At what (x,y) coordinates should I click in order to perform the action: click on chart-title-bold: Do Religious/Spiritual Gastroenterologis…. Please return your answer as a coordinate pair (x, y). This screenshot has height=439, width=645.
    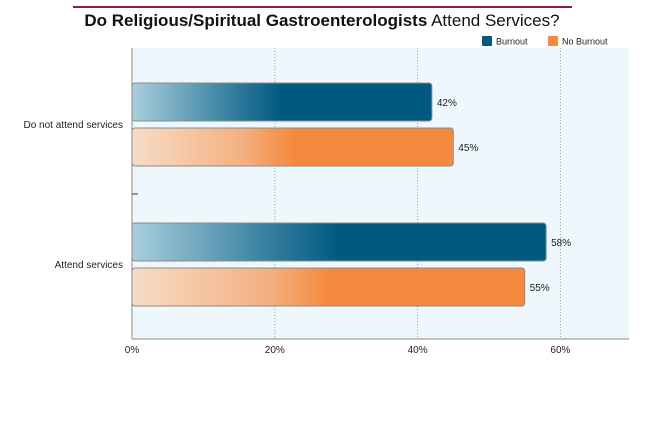
    Looking at the image, I should click on (255, 20).